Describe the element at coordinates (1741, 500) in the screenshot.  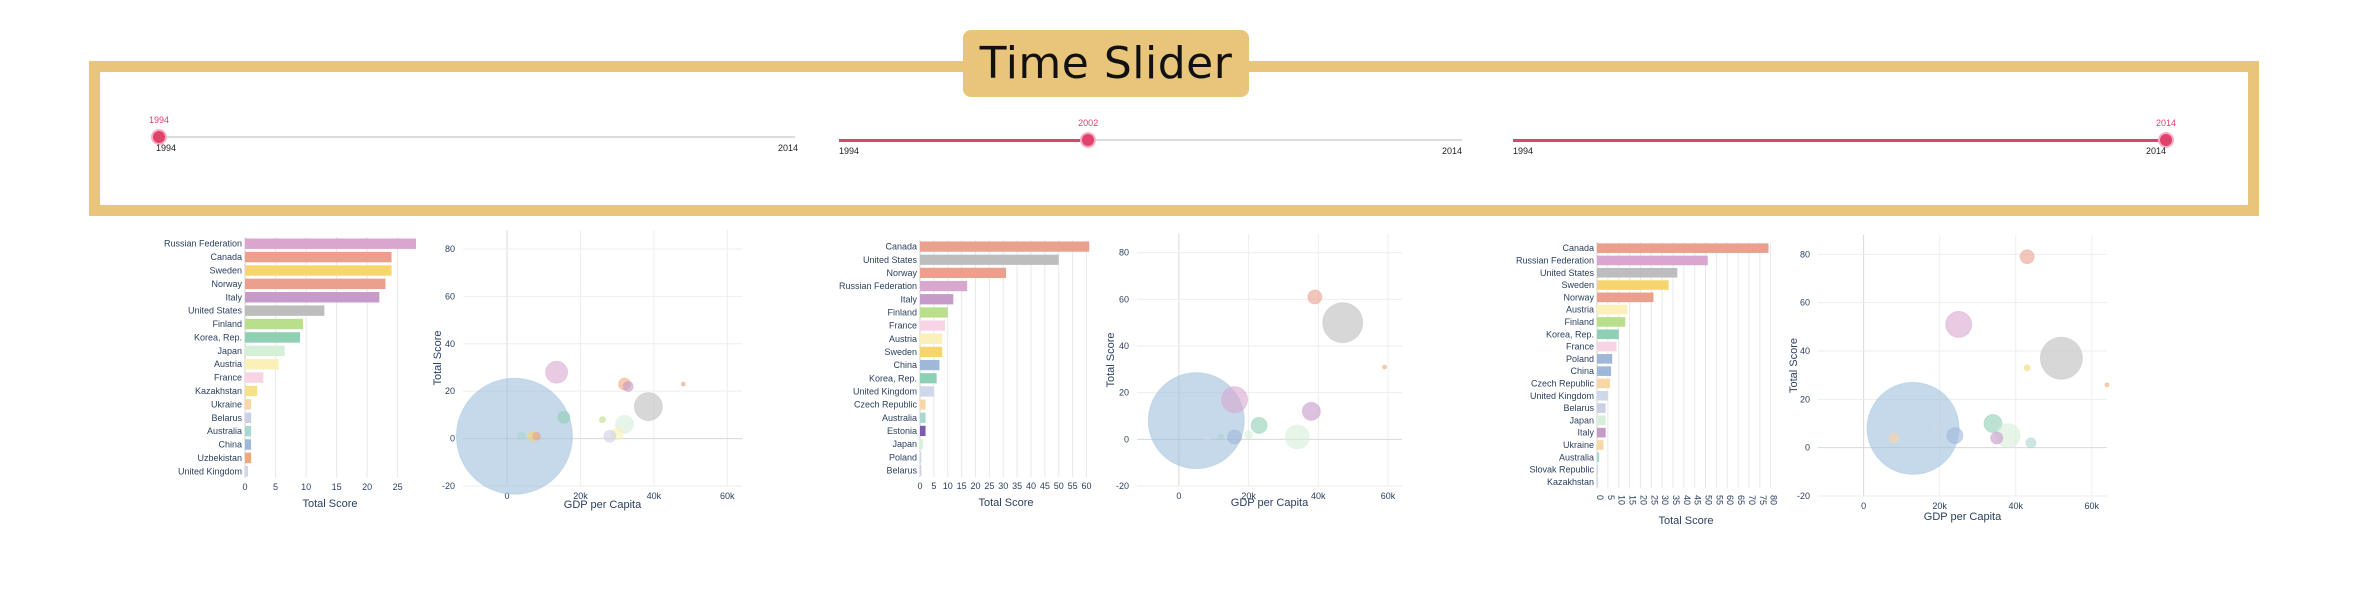
I see `x-tick-label: 65` at that location.